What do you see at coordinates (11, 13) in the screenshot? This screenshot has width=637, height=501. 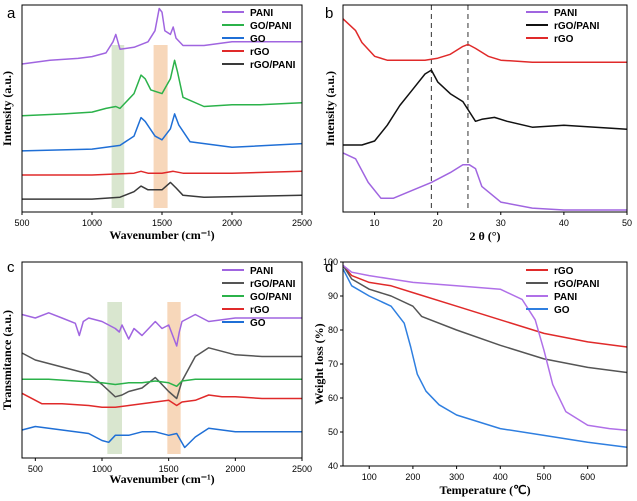 I see `panel-label: a` at bounding box center [11, 13].